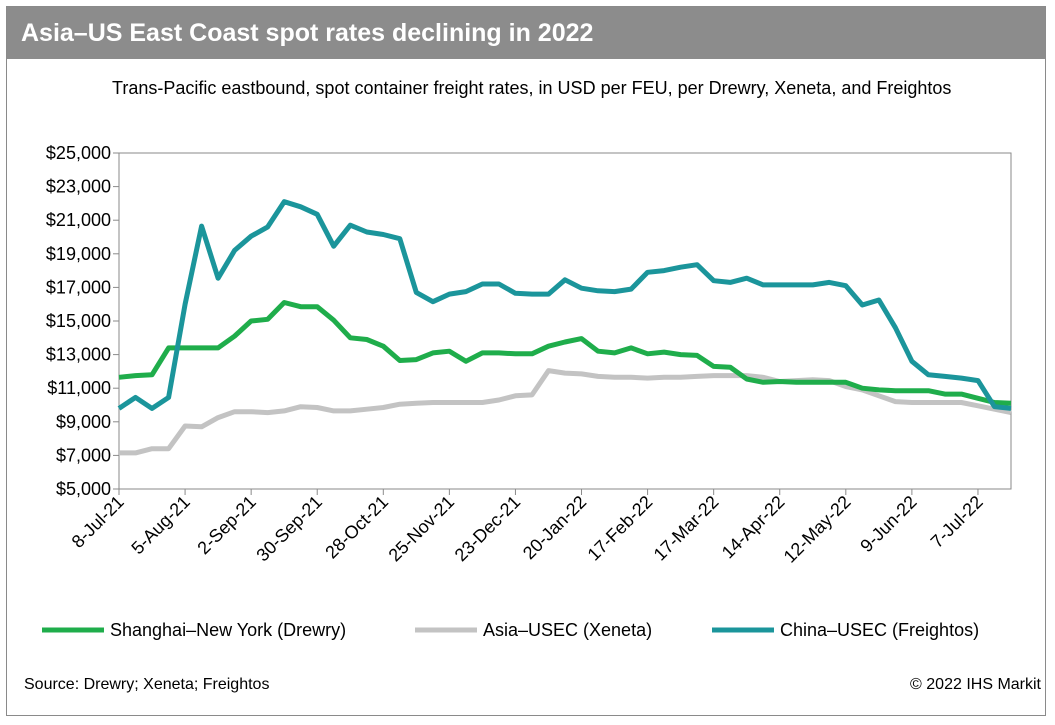 The height and width of the screenshot is (725, 1055). What do you see at coordinates (78, 153) in the screenshot?
I see `y-tick-label: $25,000` at bounding box center [78, 153].